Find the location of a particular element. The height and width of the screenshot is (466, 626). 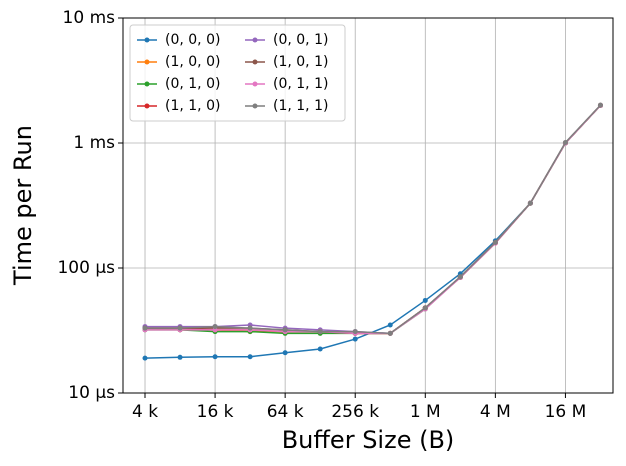

y-tick-label: 1 ms is located at coordinates (94, 143).